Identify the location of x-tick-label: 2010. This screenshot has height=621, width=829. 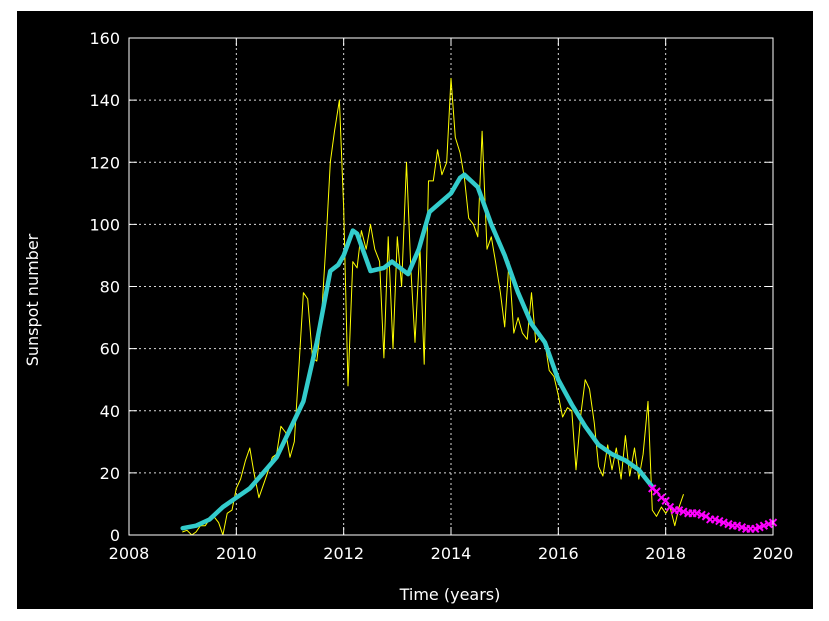
(236, 553).